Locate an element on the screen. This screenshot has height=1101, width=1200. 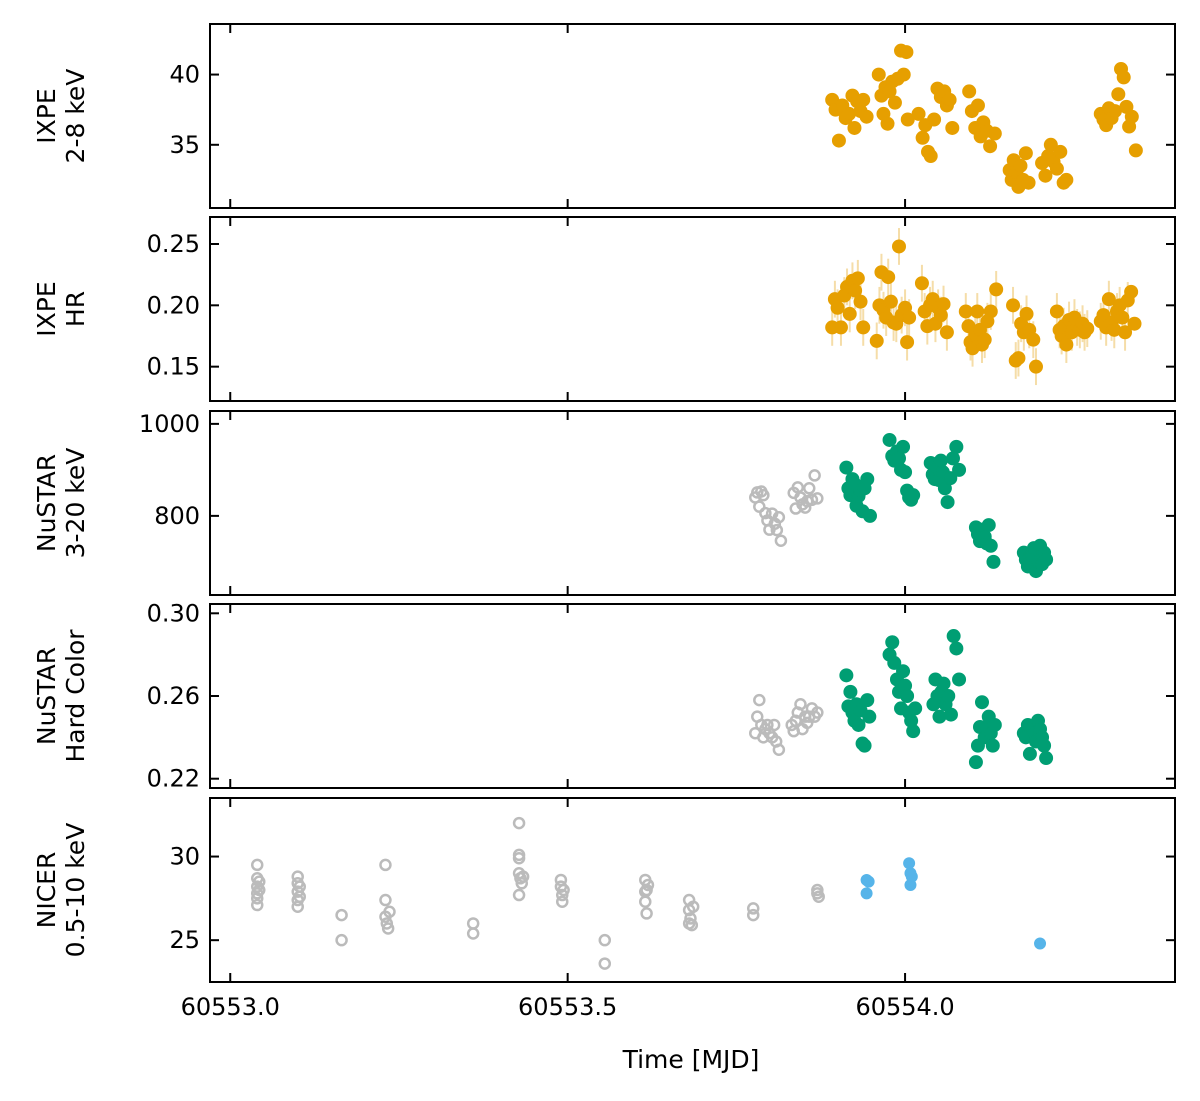
y-axis-label: NuSTAR is located at coordinates (46, 503).